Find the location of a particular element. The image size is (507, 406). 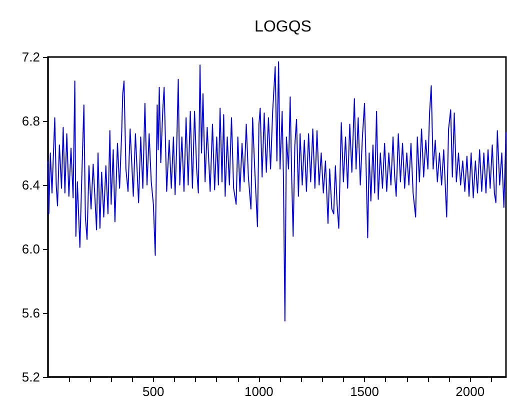

x-tick-label: 500 is located at coordinates (153, 391).